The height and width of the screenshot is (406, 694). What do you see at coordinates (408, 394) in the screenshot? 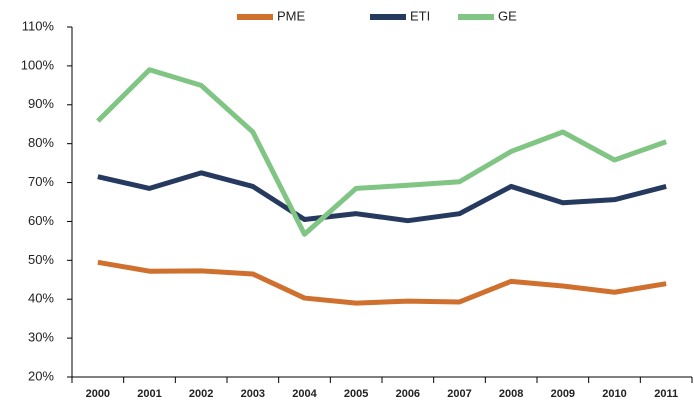
I see `x-tick-label: 2006` at bounding box center [408, 394].